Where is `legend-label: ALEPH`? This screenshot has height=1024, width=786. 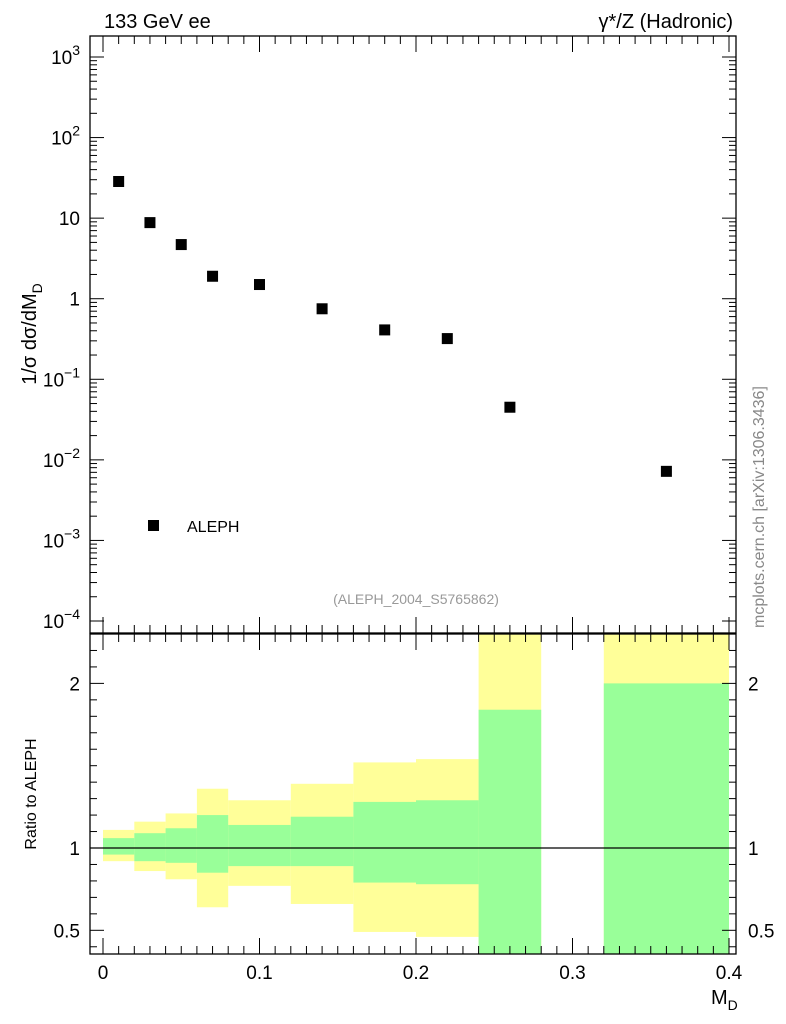
legend-label: ALEPH is located at coordinates (213, 527).